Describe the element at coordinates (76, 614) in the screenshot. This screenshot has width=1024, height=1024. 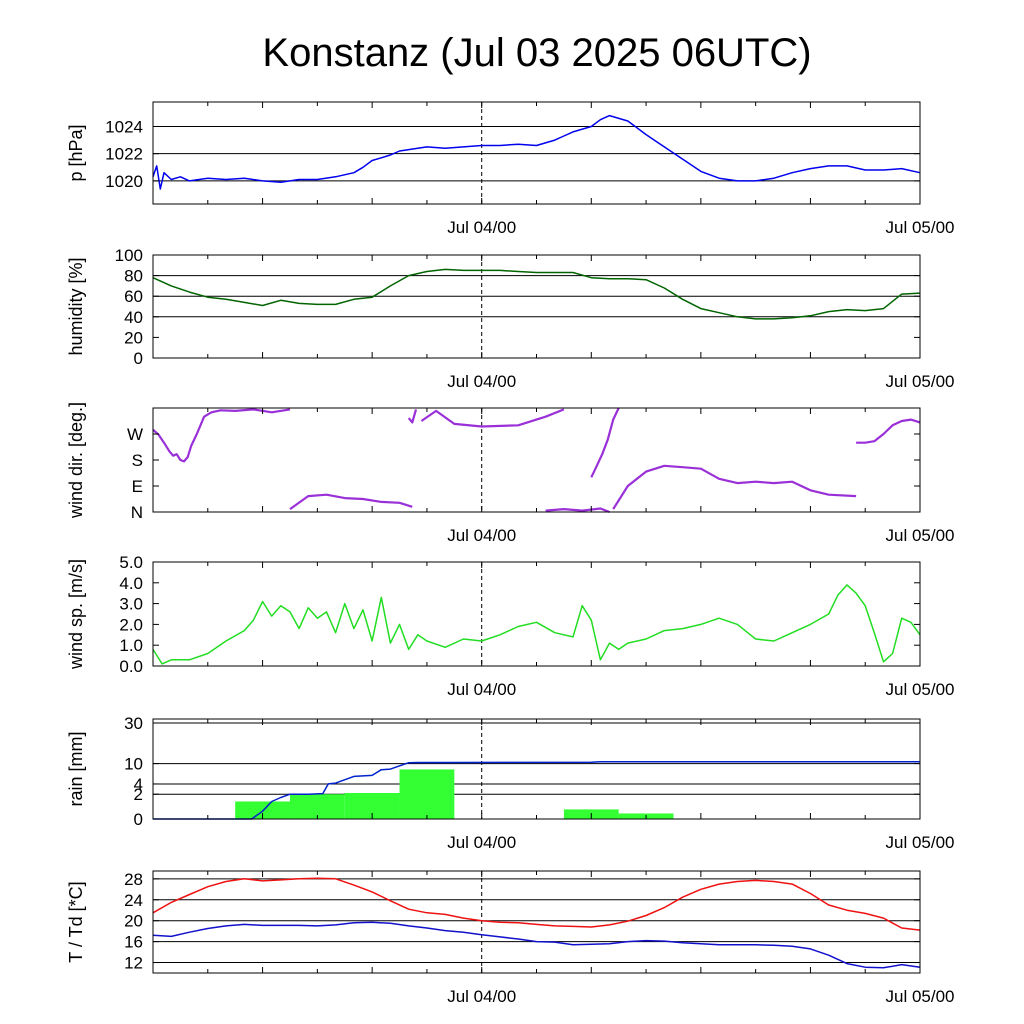
I see `y-axis-label: wind sp. [m/s]` at that location.